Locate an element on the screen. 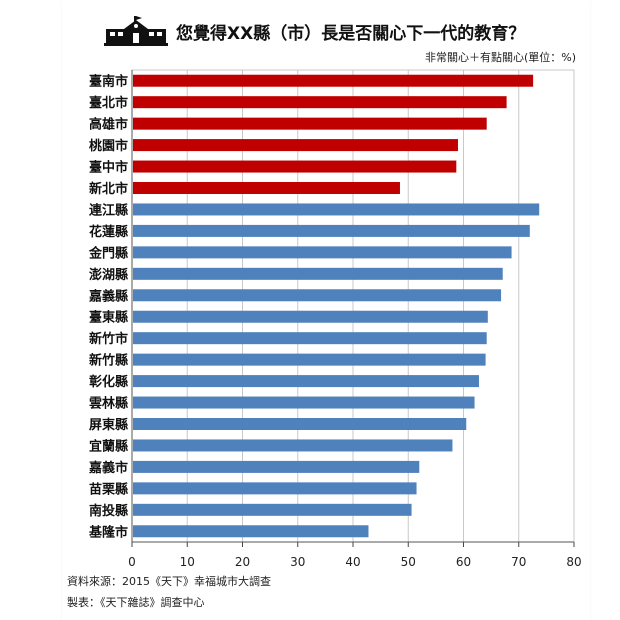 The height and width of the screenshot is (620, 620). category-label: 新竹縣 is located at coordinates (108, 361).